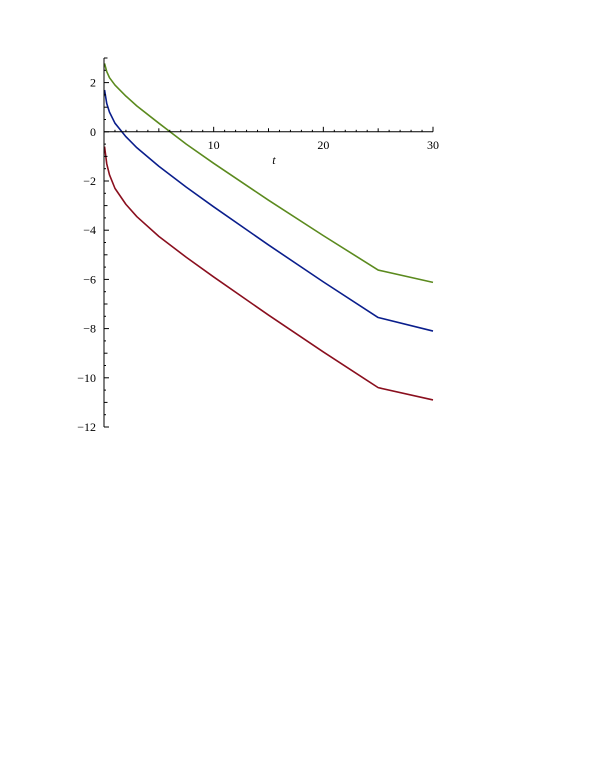  Describe the element at coordinates (89, 329) in the screenshot. I see `y-tick-label: −8` at that location.